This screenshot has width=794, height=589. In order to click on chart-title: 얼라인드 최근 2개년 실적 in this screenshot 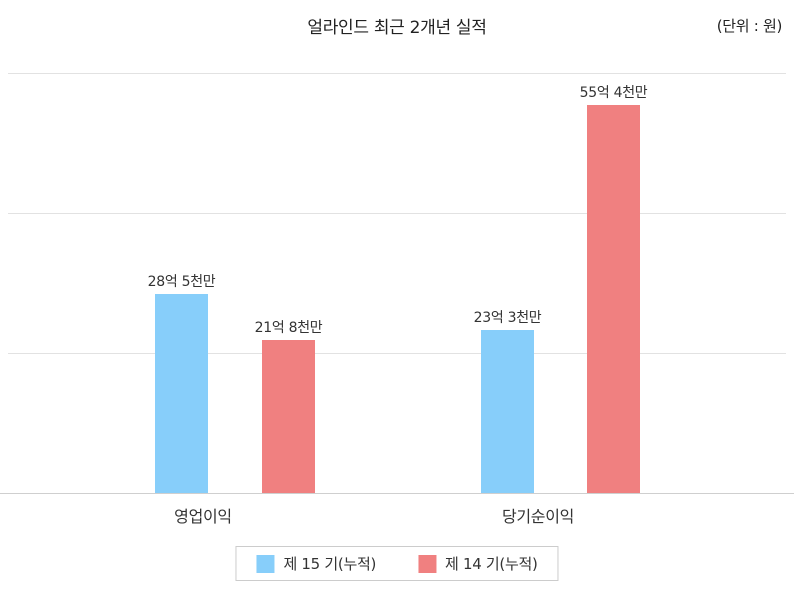, I will do `click(397, 28)`.